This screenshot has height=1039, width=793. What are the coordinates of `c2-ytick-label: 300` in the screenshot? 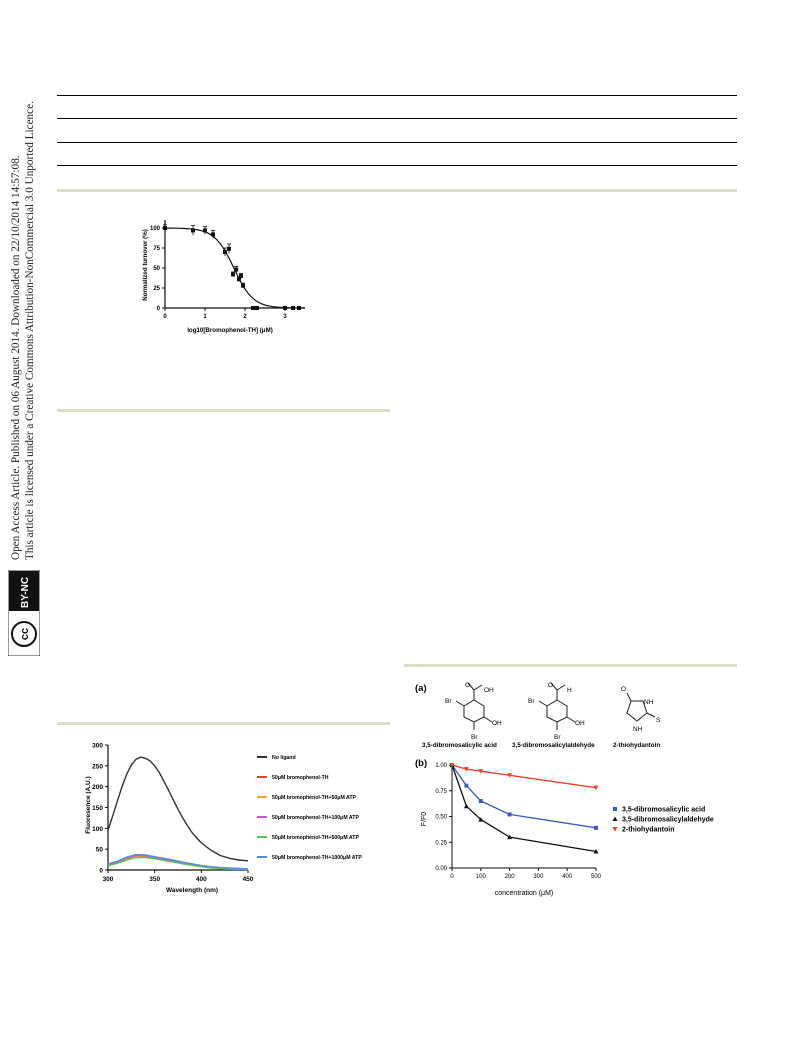 It's located at (97, 746).